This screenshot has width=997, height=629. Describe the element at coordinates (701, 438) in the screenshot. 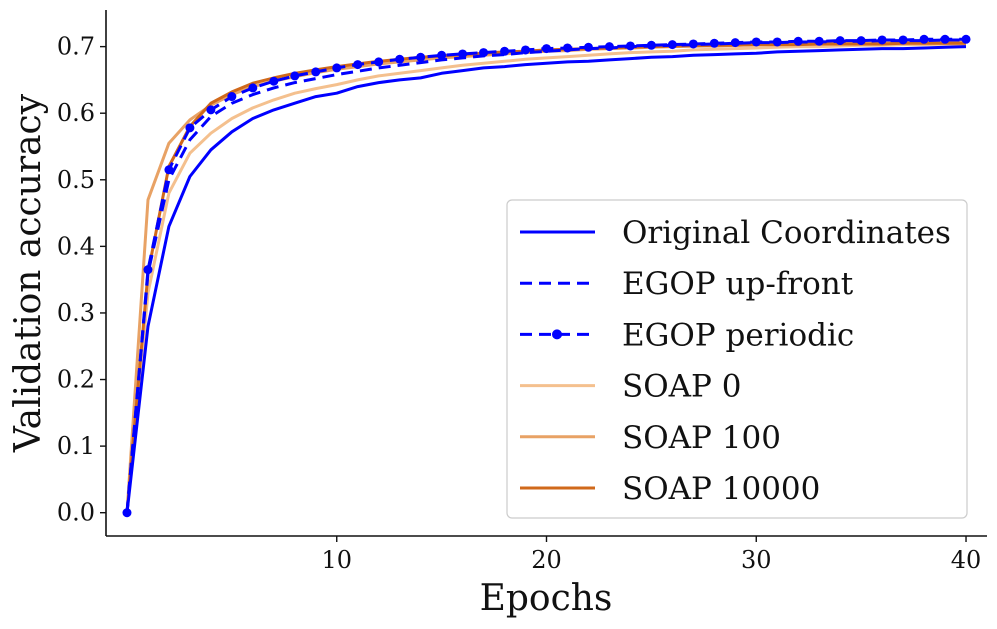

I see `legend-label-4: SOAP 100` at that location.